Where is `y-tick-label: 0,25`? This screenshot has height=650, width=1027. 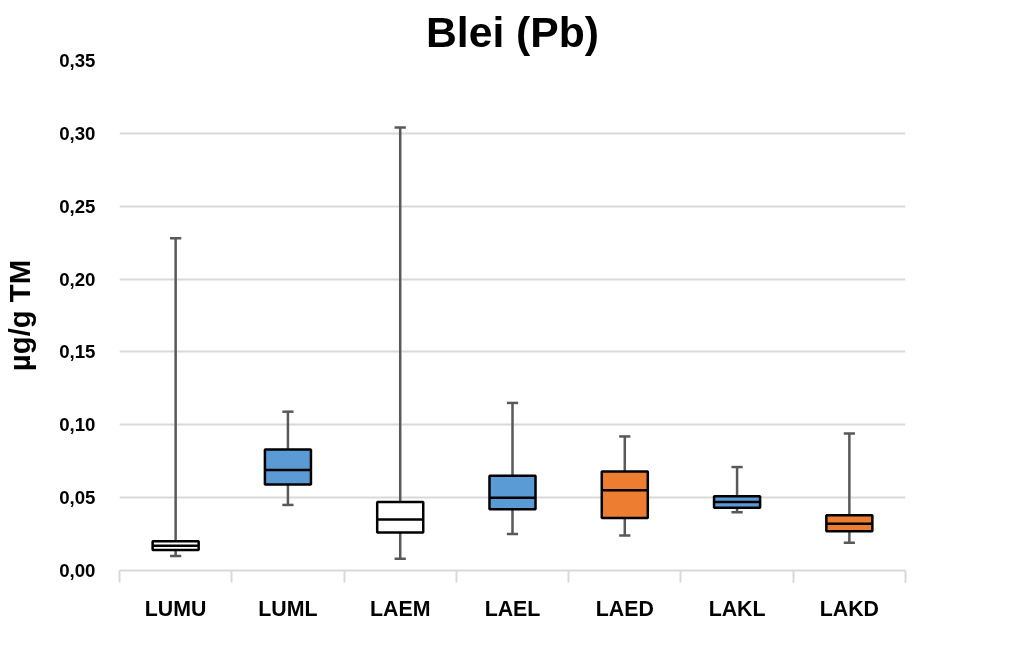 y-tick-label: 0,25 is located at coordinates (77, 206).